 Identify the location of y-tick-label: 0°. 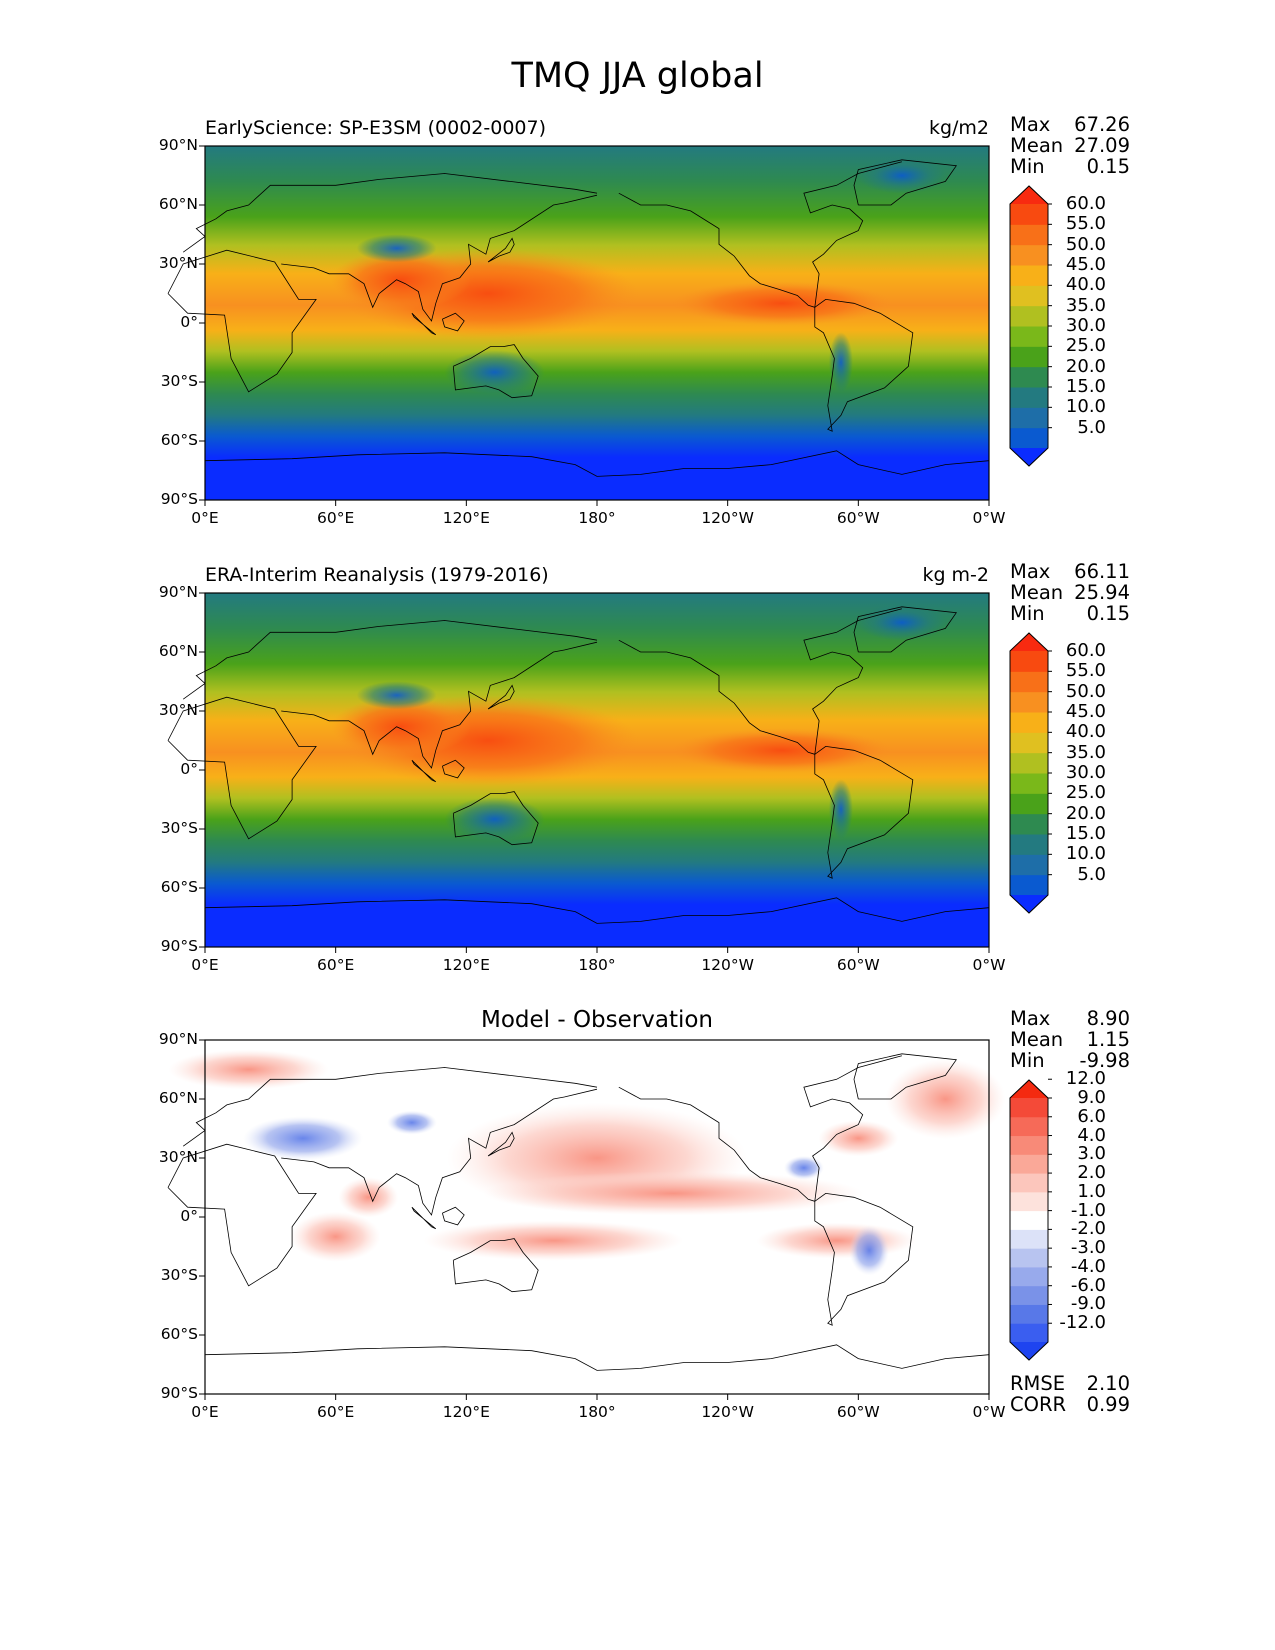
(189, 322).